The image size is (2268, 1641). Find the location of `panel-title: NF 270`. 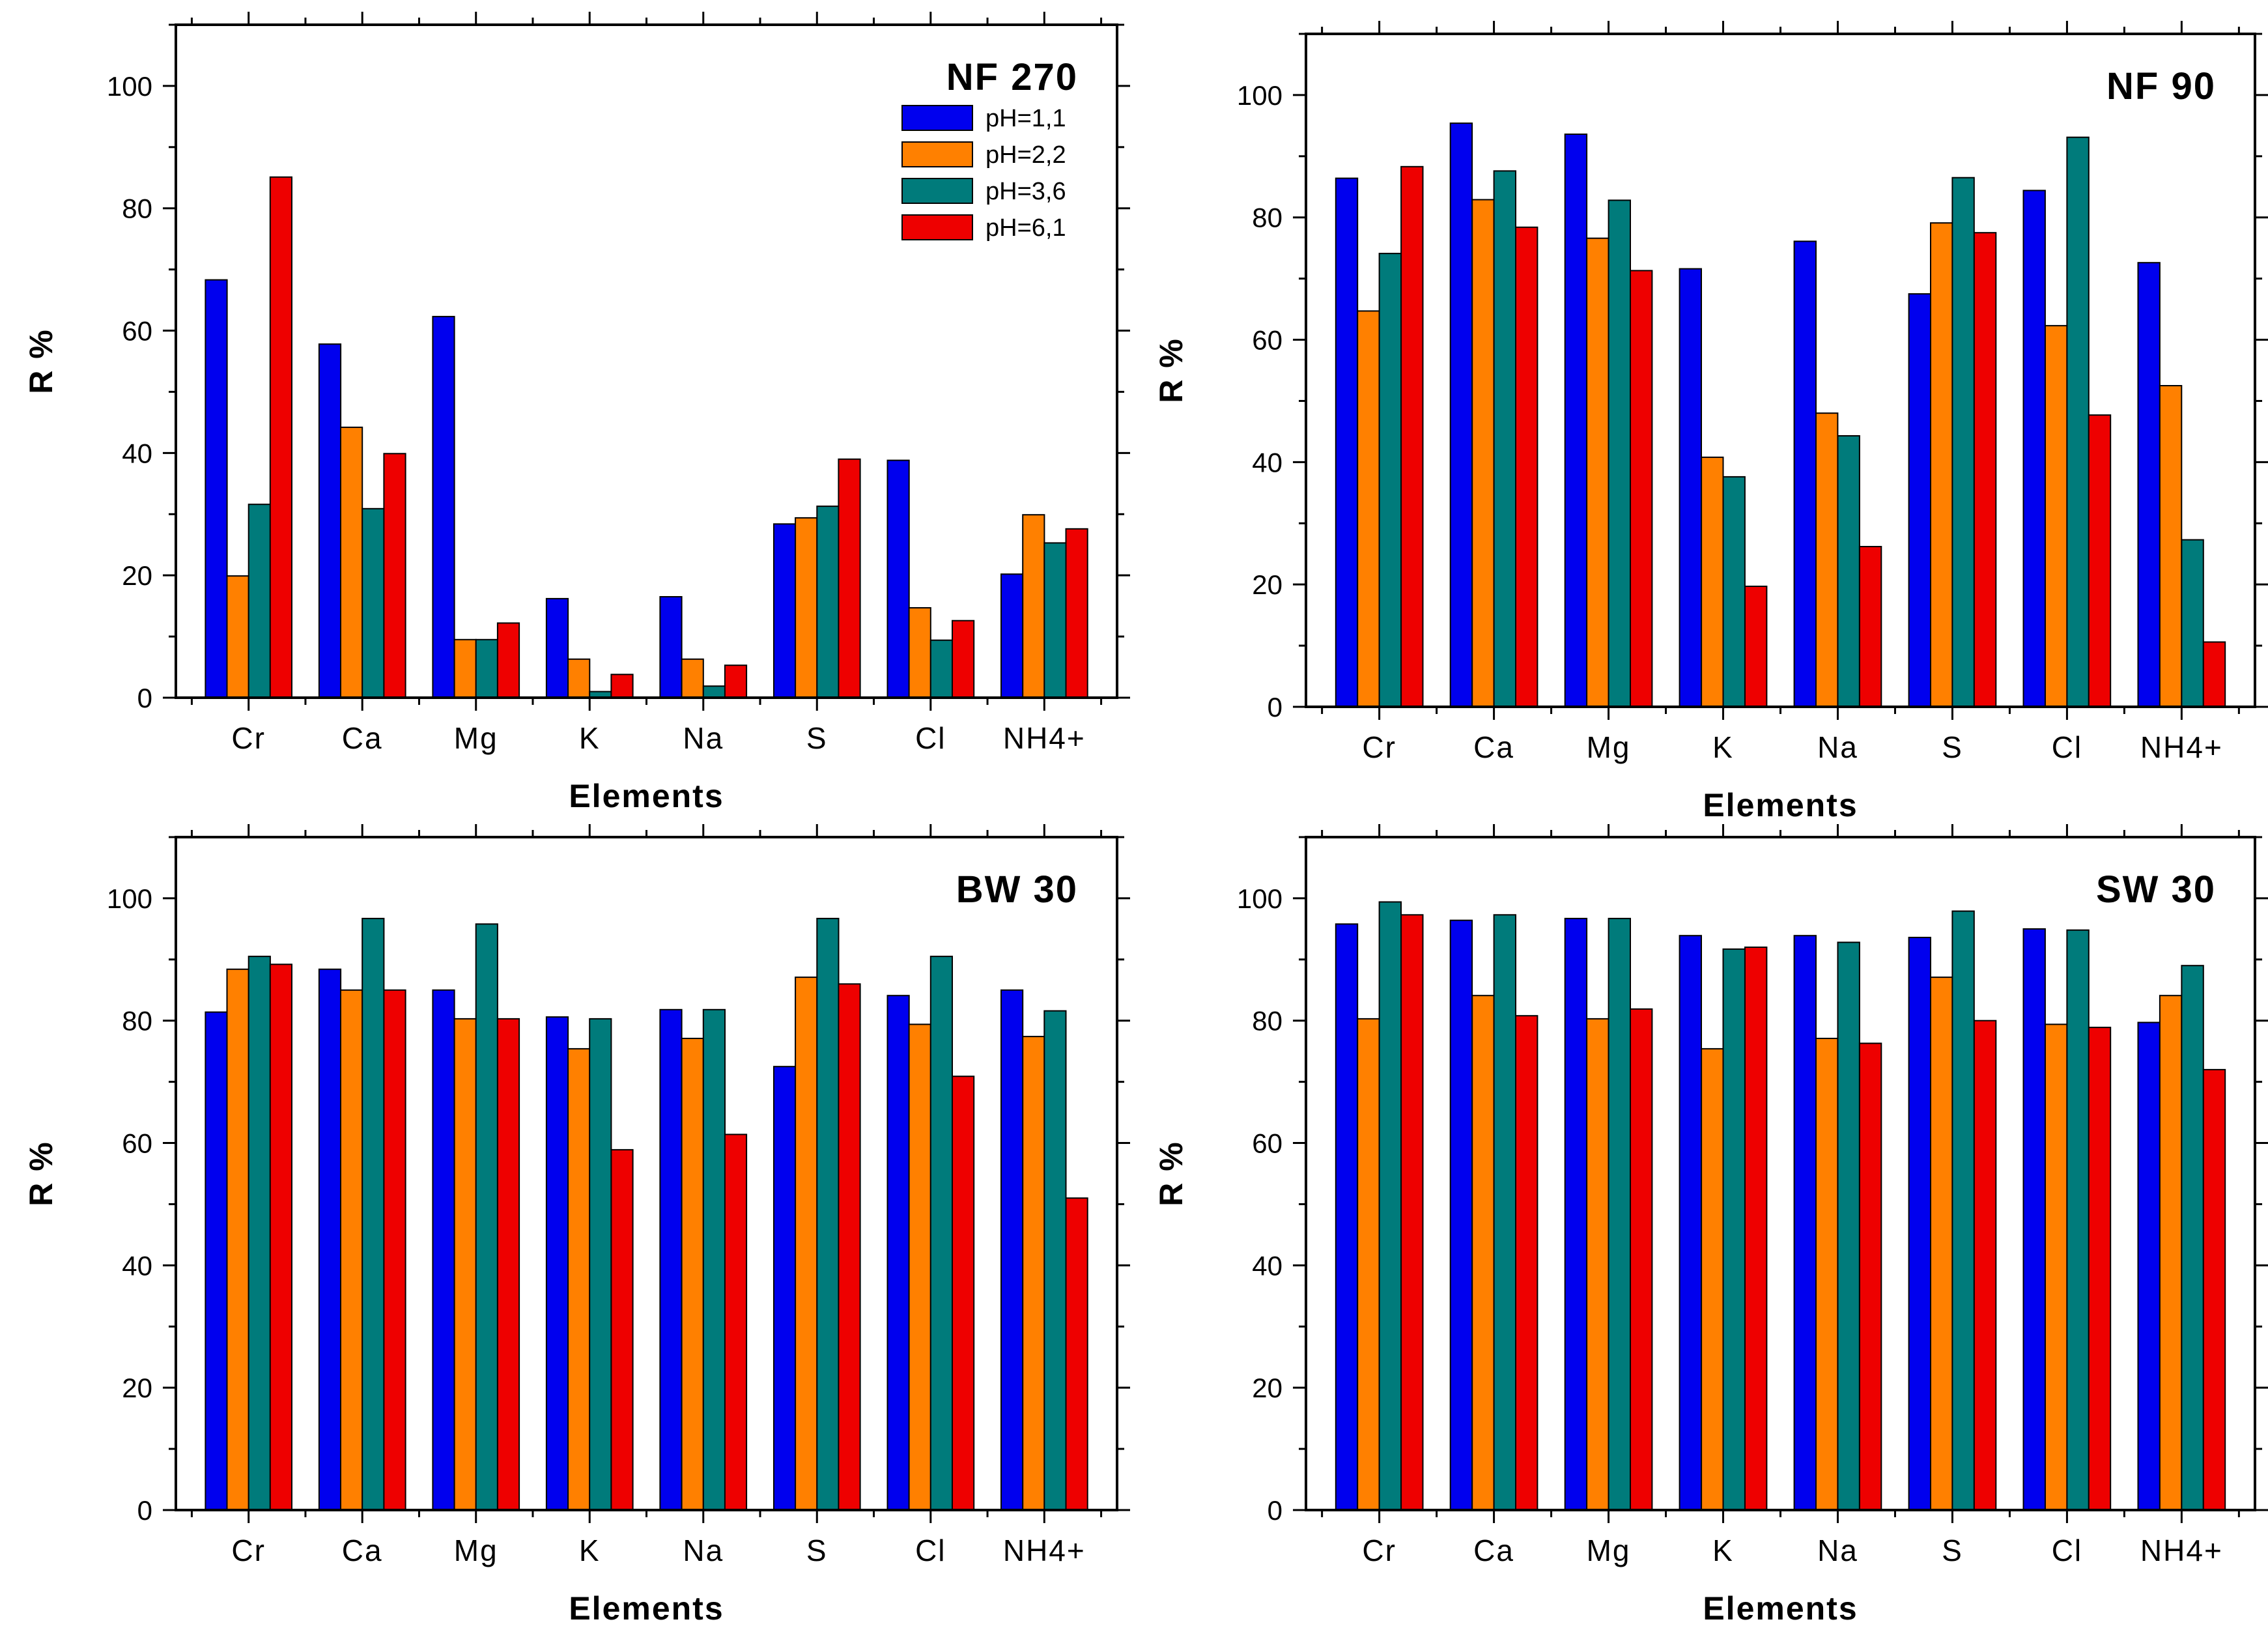

panel-title: NF 270 is located at coordinates (1012, 77).